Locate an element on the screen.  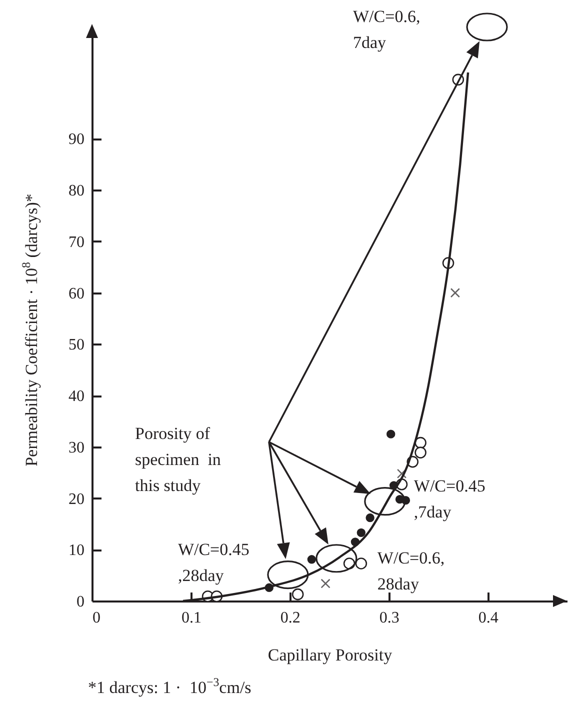
annotation: W/C=0.6, 7day is located at coordinates (386, 29).